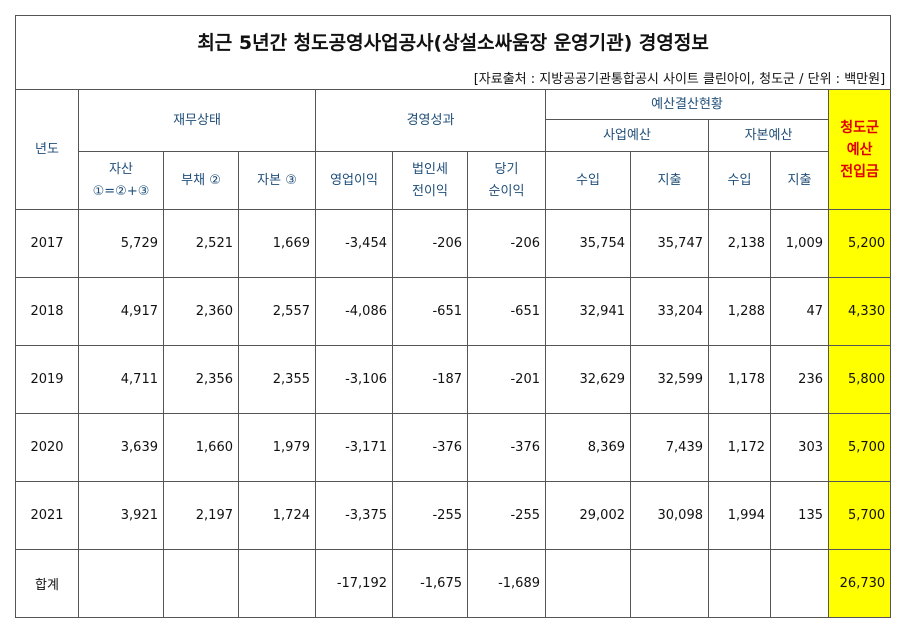 This screenshot has height=643, width=905. I want to click on cell: 3,921, so click(121, 515).